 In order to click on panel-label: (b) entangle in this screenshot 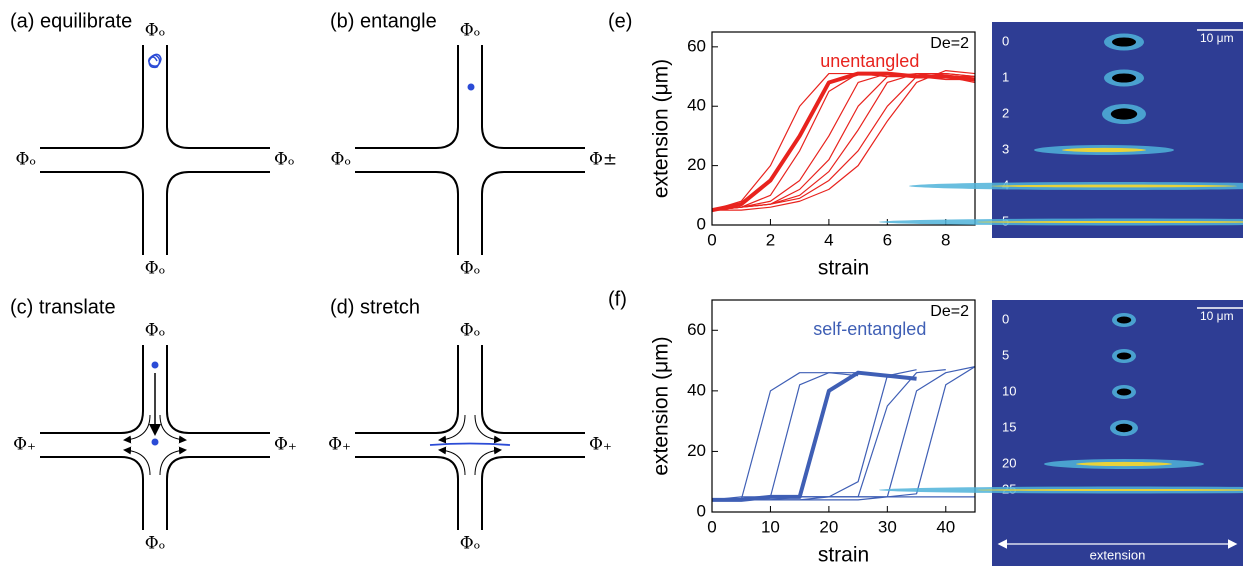, I will do `click(383, 21)`.